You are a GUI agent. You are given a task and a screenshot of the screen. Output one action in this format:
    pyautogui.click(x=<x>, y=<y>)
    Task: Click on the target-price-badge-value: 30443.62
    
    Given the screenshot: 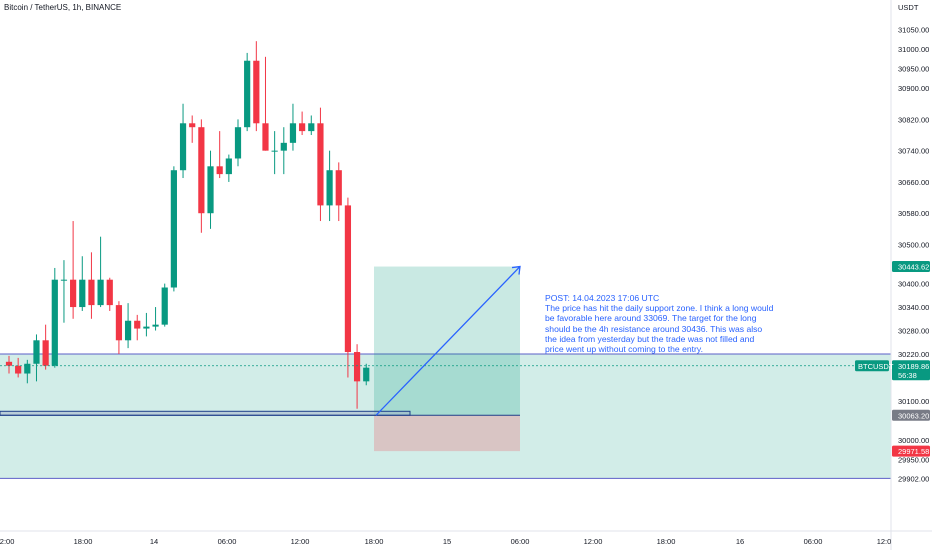 What is the action you would take?
    pyautogui.click(x=913, y=267)
    